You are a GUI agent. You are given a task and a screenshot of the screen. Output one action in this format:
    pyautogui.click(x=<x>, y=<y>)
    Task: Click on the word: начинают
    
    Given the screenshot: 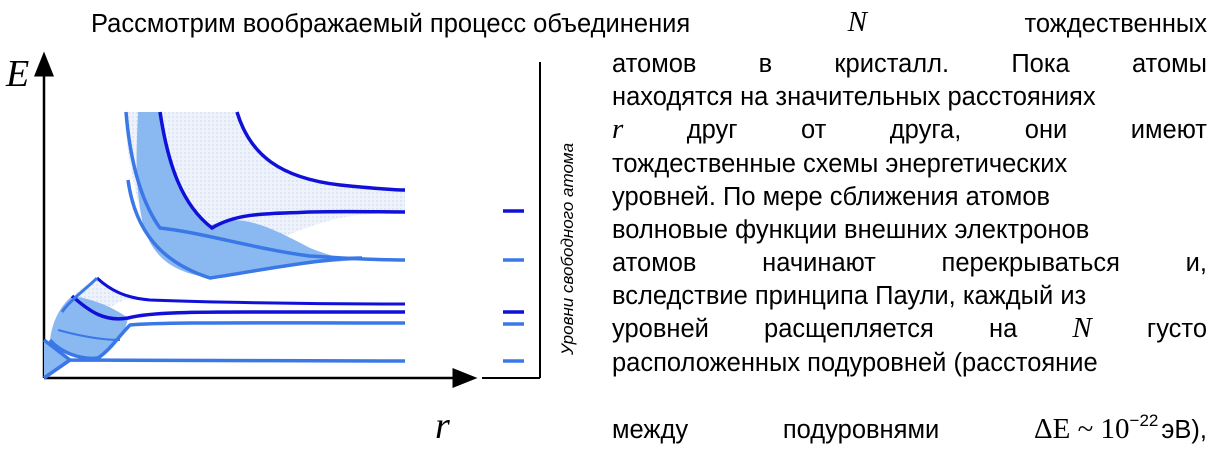 What is the action you would take?
    pyautogui.click(x=819, y=263)
    